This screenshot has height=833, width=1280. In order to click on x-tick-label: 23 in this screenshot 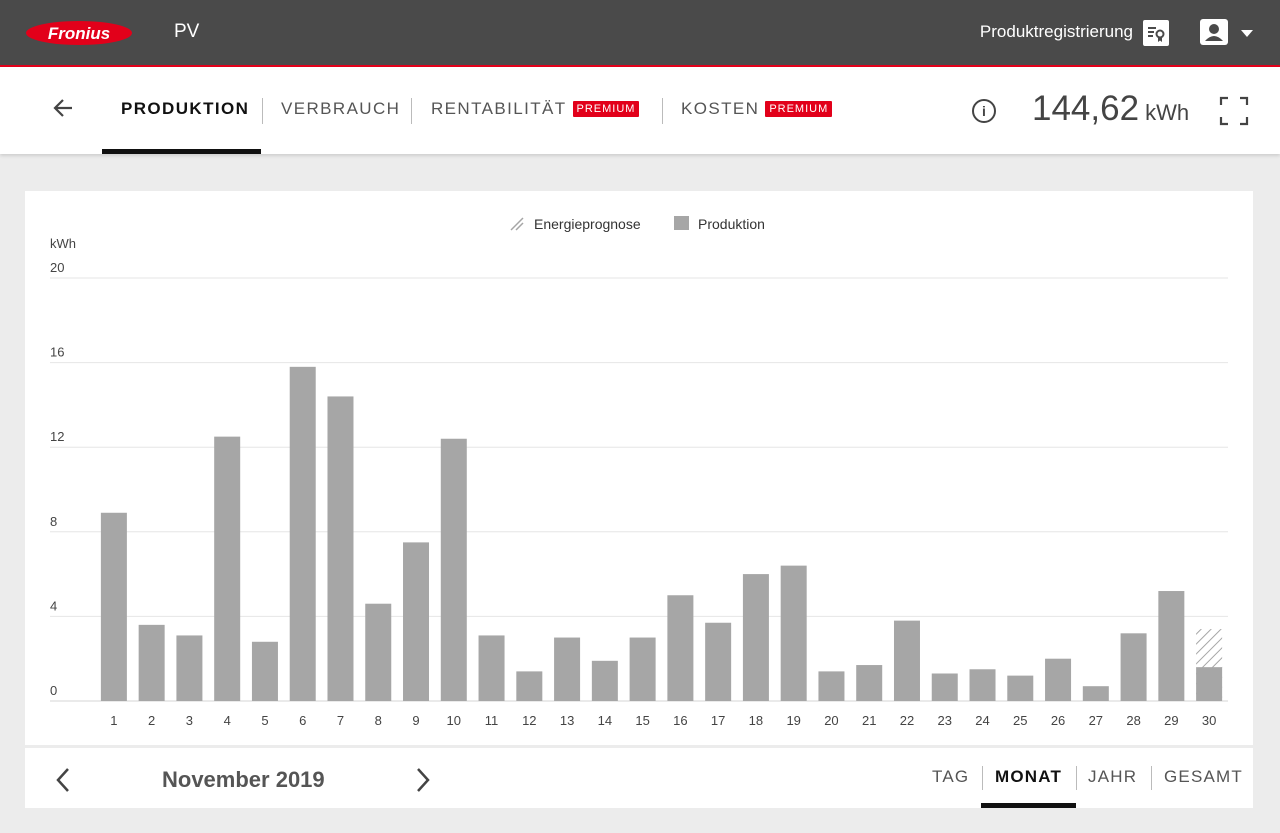, I will do `click(945, 720)`.